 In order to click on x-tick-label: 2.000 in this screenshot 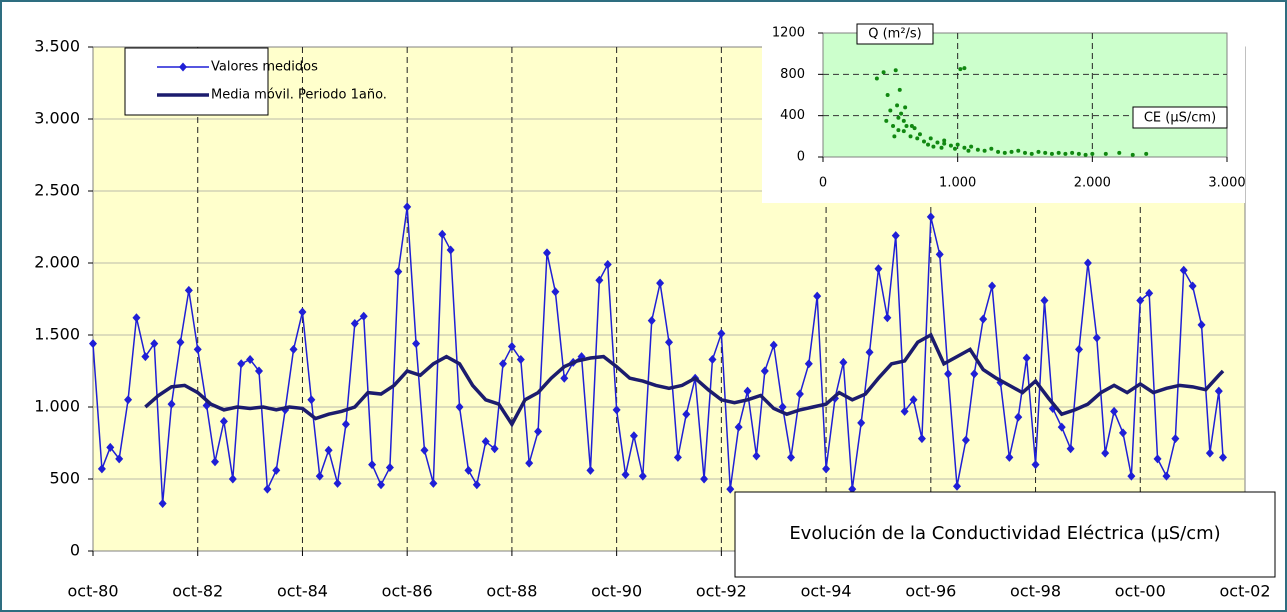, I will do `click(1092, 183)`.